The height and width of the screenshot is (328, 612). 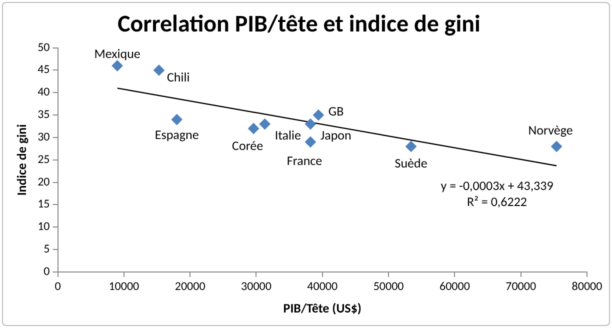 What do you see at coordinates (124, 287) in the screenshot?
I see `x-tick-label: 10000` at bounding box center [124, 287].